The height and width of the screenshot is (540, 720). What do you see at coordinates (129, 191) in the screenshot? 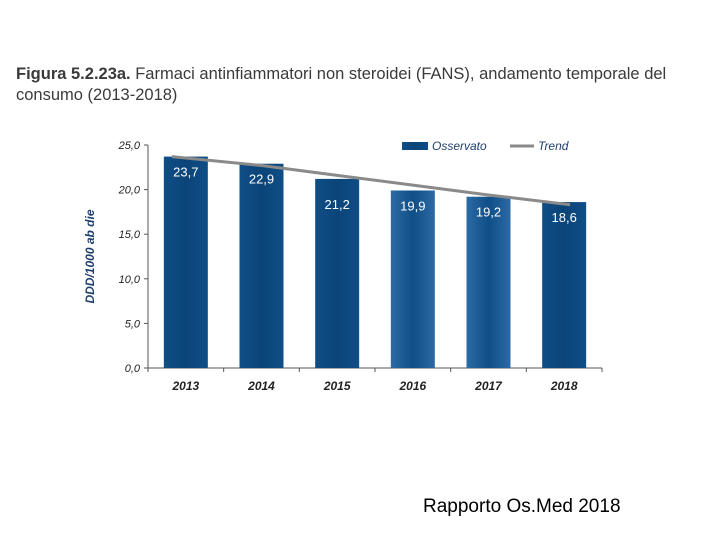
I see `y-tick-label: 20,0` at bounding box center [129, 191].